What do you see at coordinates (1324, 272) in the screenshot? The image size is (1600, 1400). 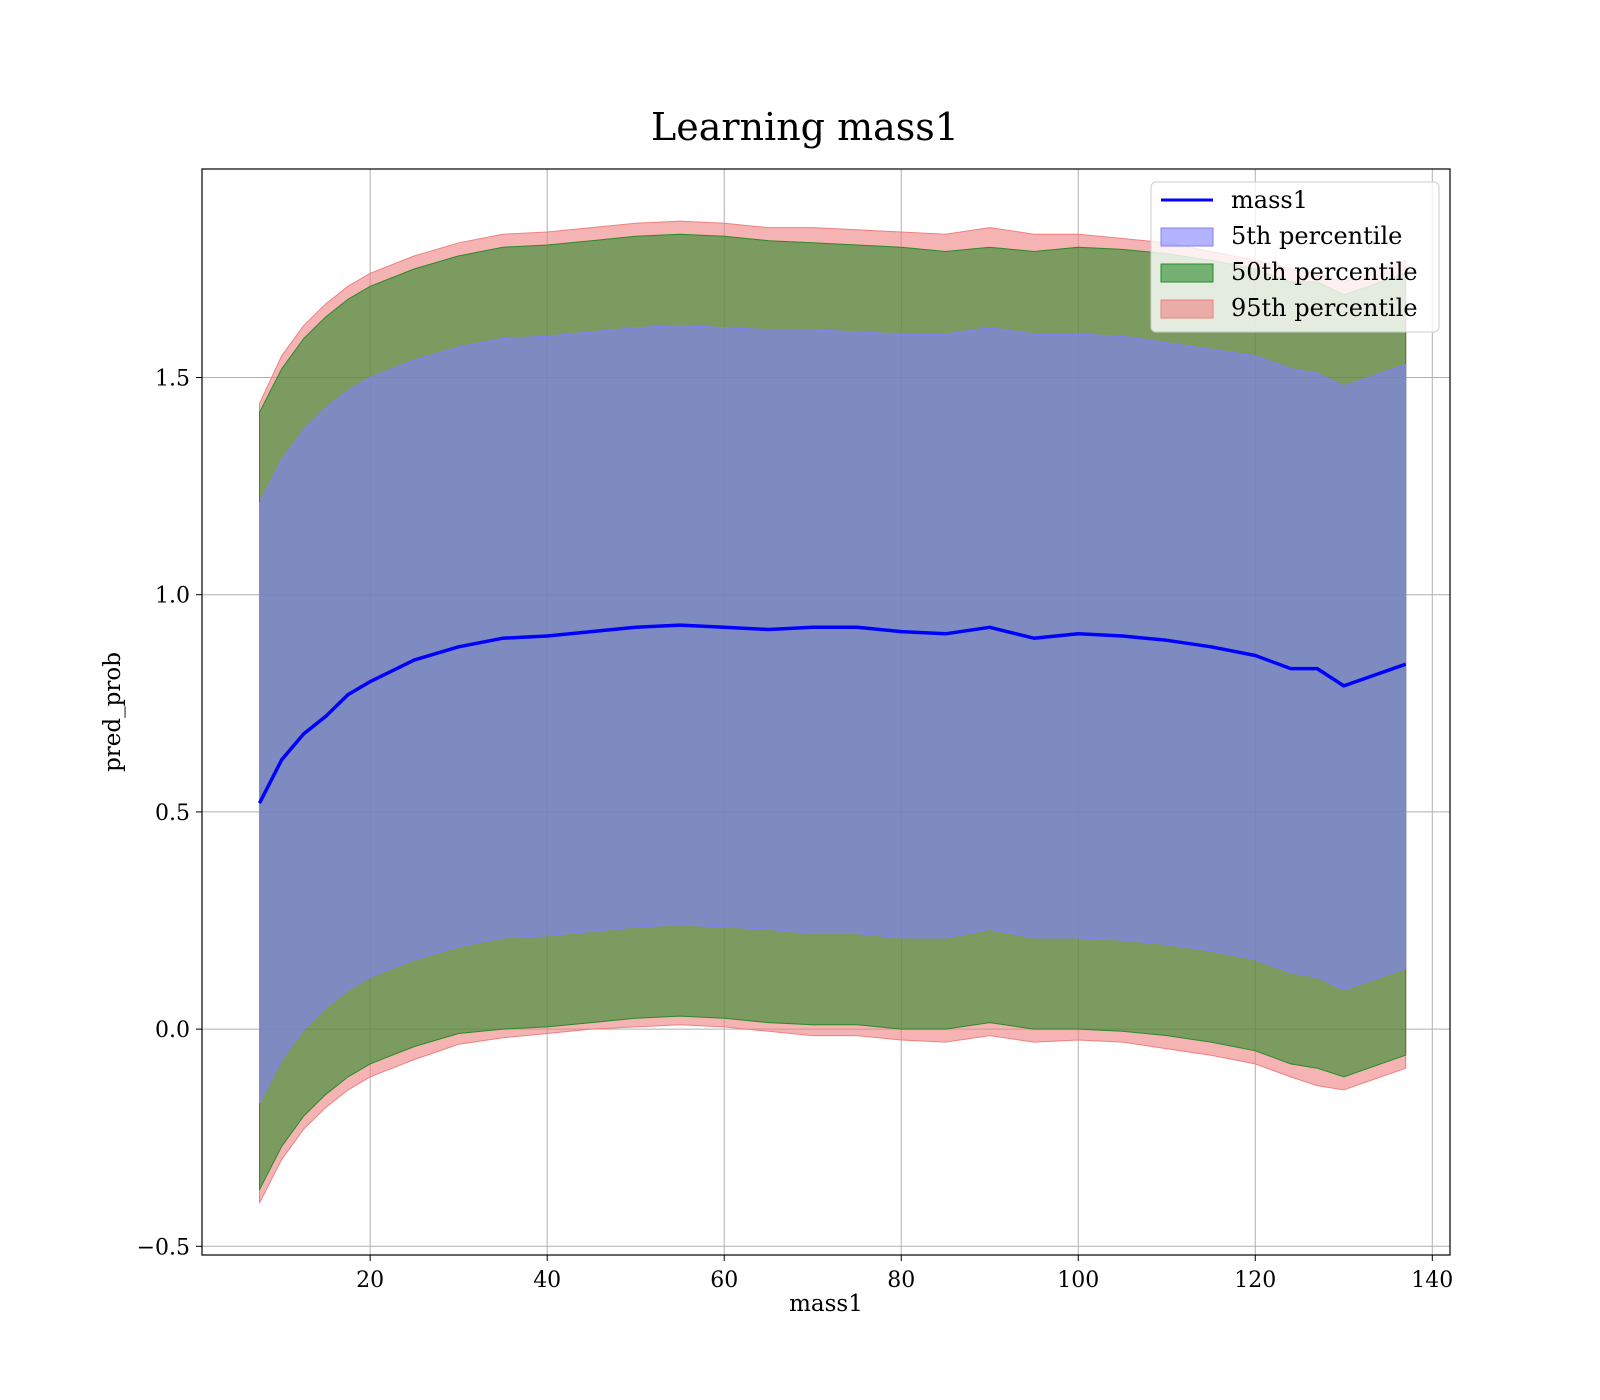 I see `legend-label-50th: 50th percentile` at bounding box center [1324, 272].